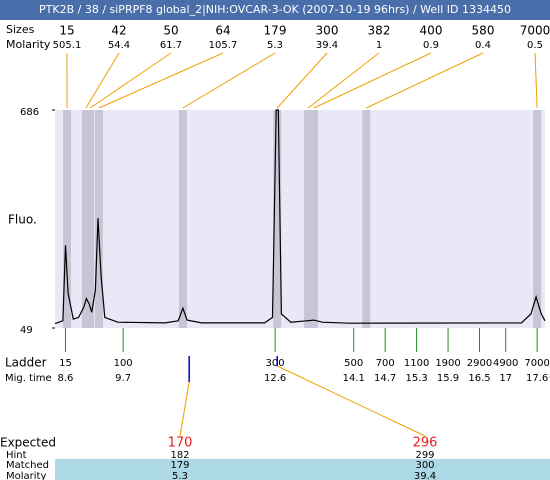 The width and height of the screenshot is (550, 480). Describe the element at coordinates (424, 465) in the screenshot. I see `expected-matched: 300` at that location.